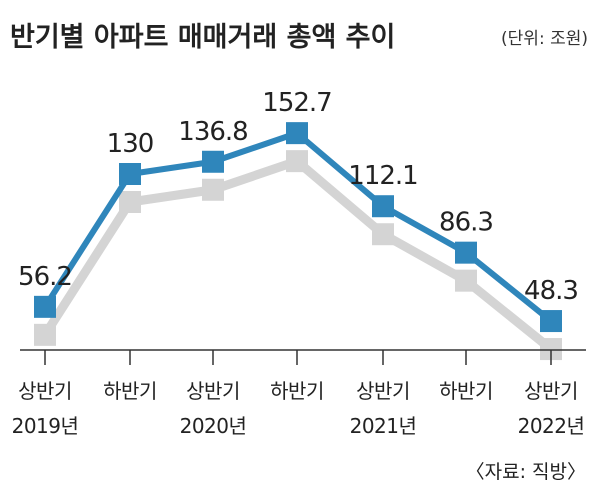  What do you see at coordinates (212, 132) in the screenshot?
I see `data-label: 136.8` at bounding box center [212, 132].